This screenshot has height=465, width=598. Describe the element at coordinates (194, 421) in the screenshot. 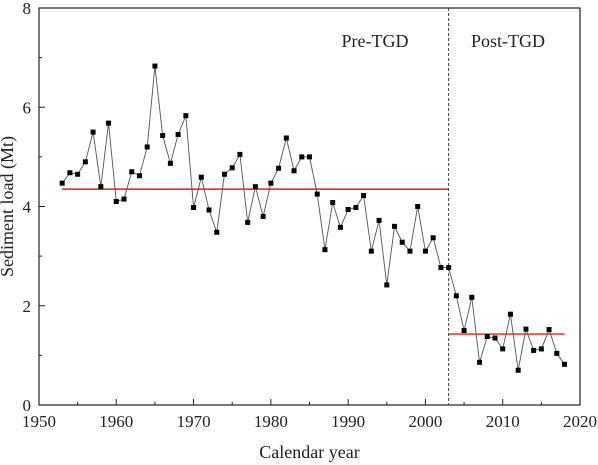

I see `x-tick-label: 1970` at that location.